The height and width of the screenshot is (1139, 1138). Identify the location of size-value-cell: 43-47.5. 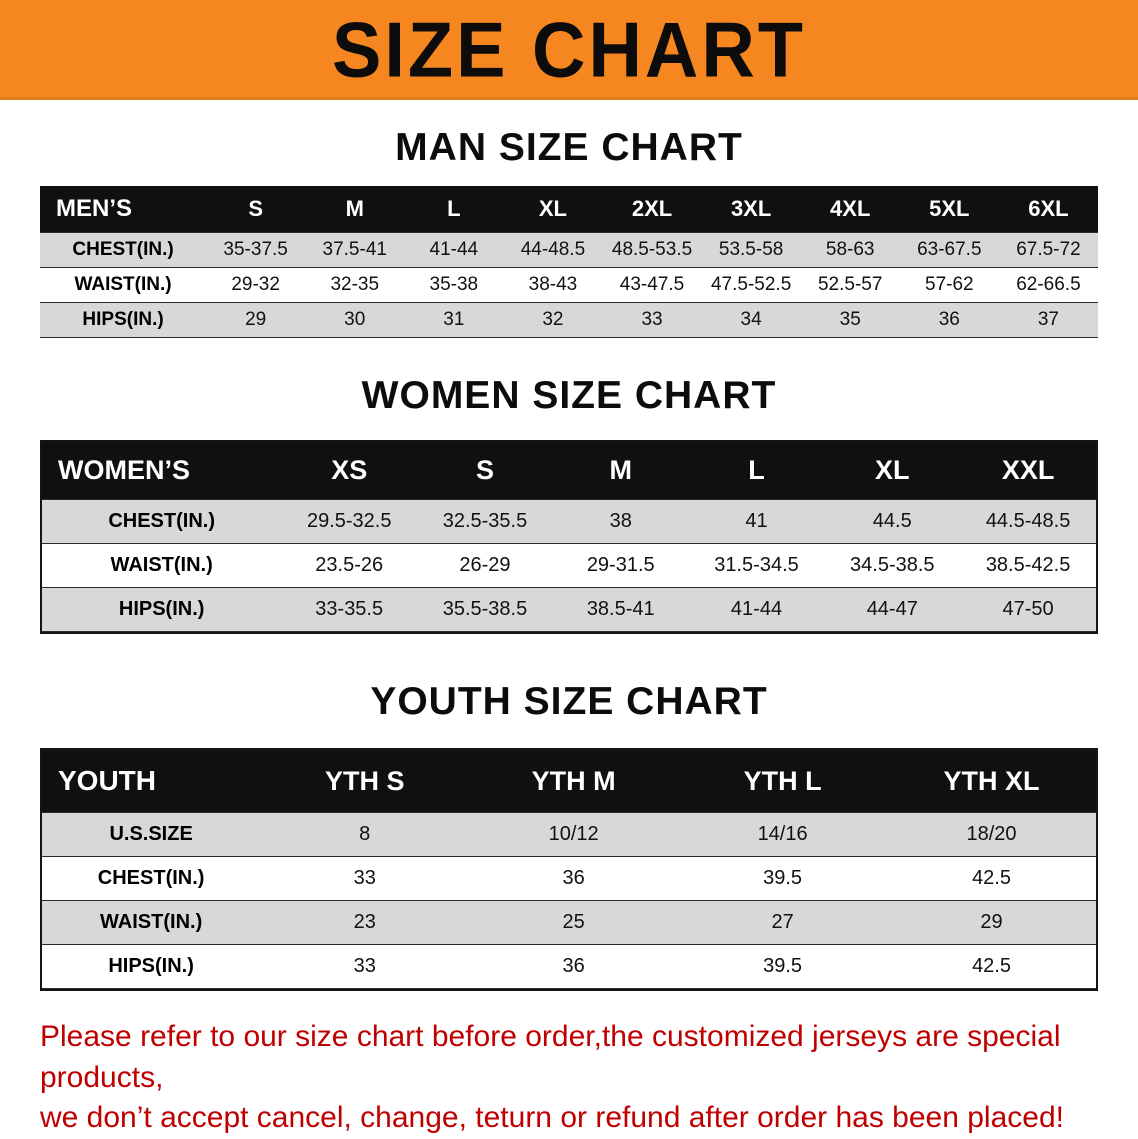
(652, 284).